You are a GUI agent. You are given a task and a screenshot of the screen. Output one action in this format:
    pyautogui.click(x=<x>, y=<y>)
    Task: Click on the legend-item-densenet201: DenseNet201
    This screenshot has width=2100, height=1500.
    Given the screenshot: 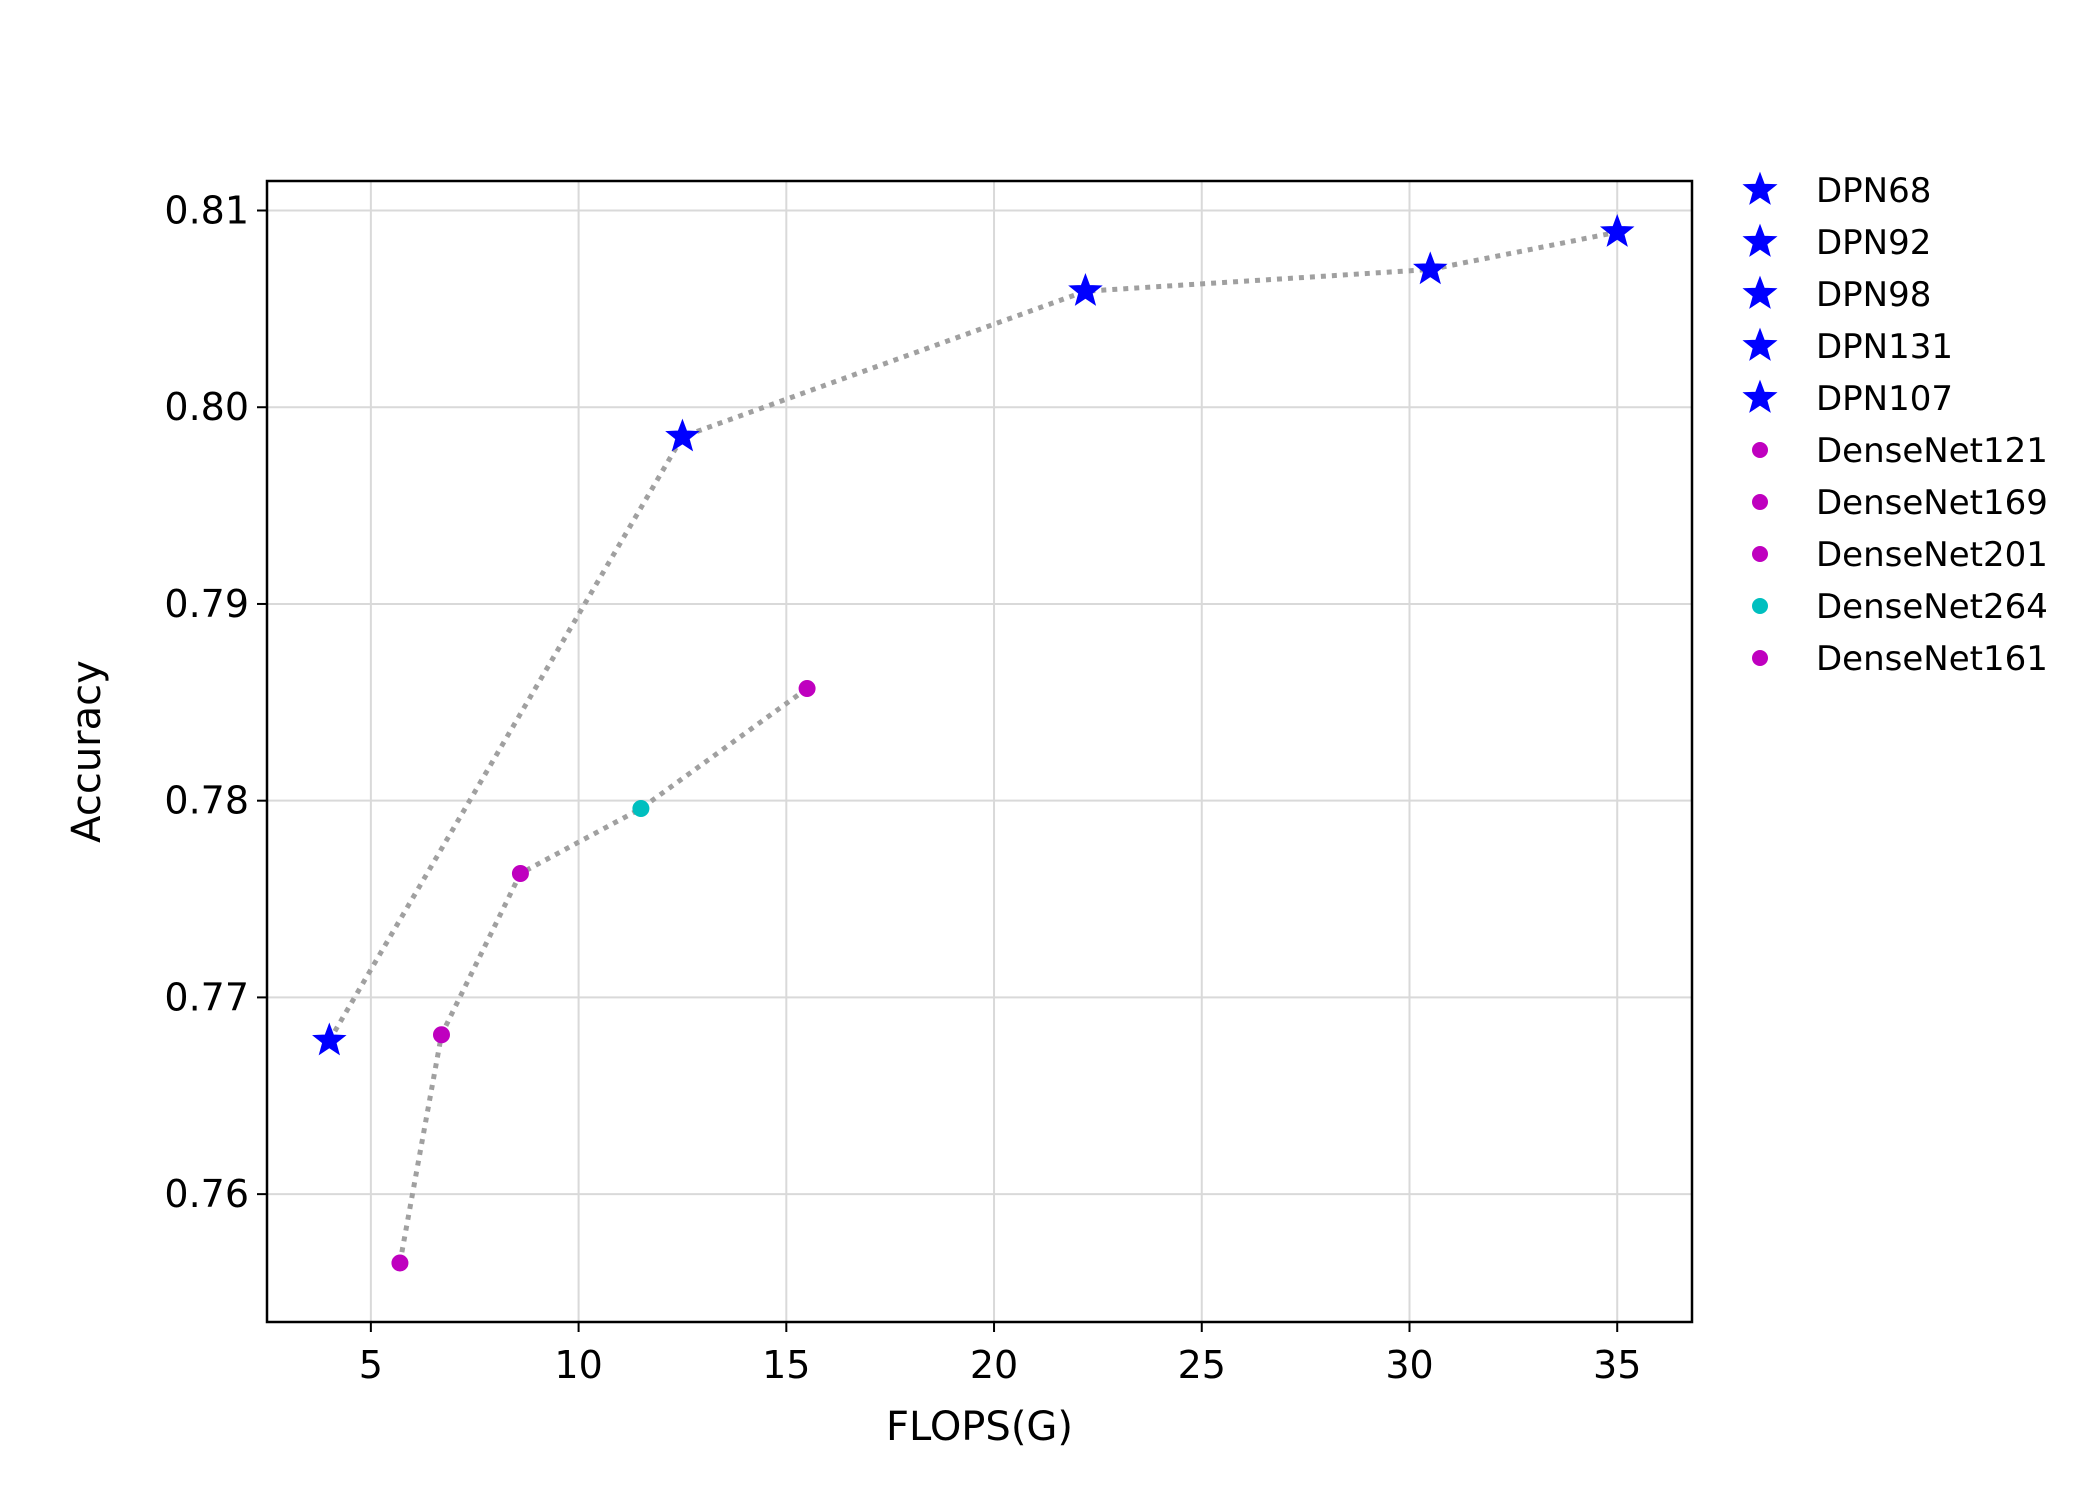 What is the action you would take?
    pyautogui.click(x=1900, y=555)
    